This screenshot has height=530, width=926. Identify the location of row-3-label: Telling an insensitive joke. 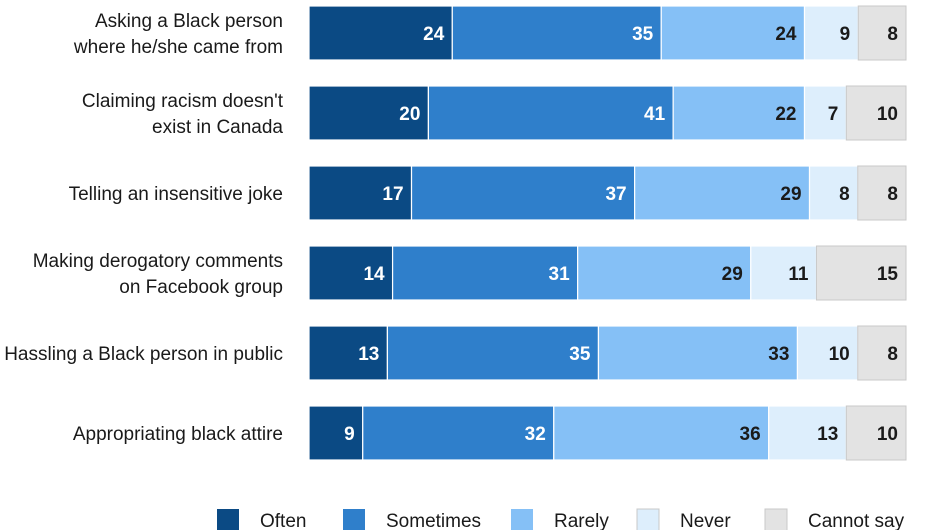
(176, 194).